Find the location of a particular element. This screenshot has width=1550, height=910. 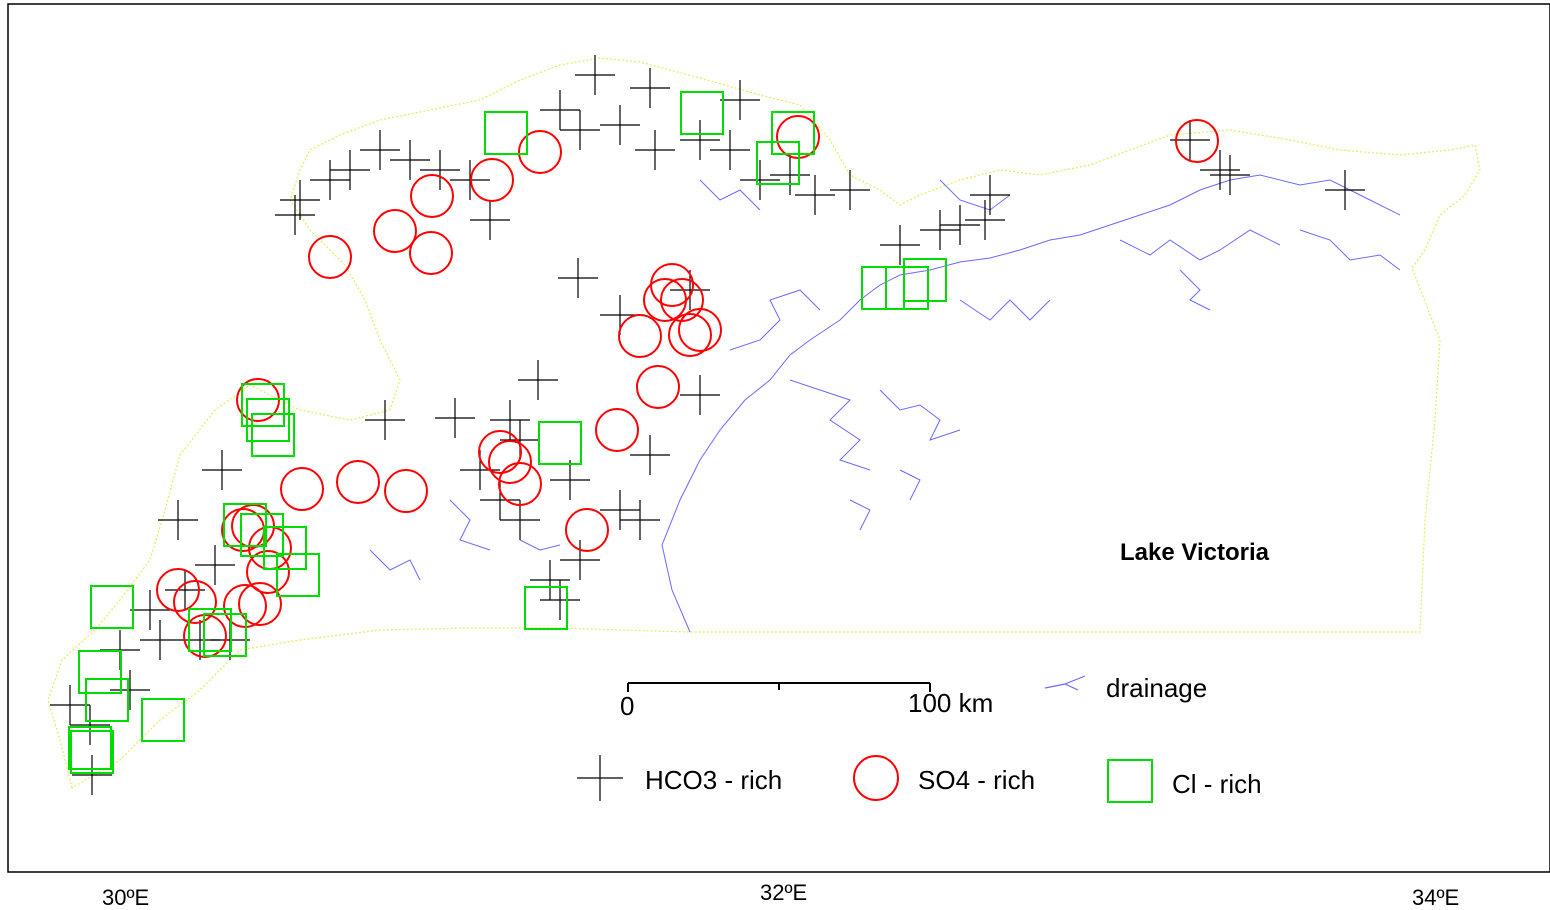

x-axis-tick-34e: 34ºE is located at coordinates (1435, 897).